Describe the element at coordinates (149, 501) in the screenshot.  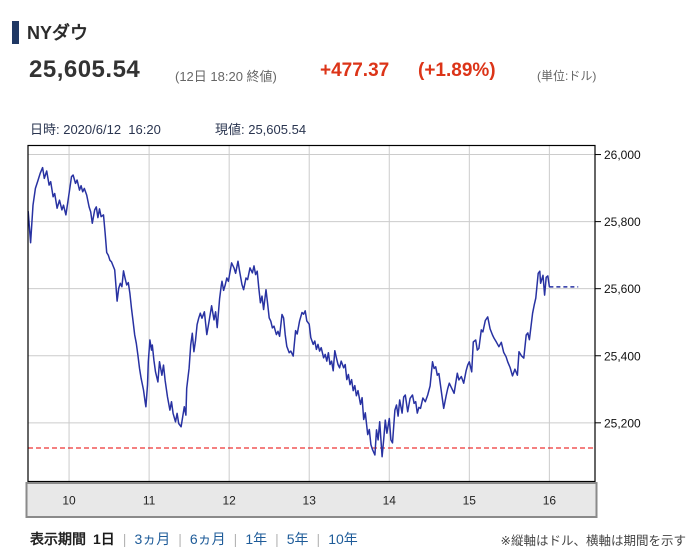
I see `x-axis-label: 11` at that location.